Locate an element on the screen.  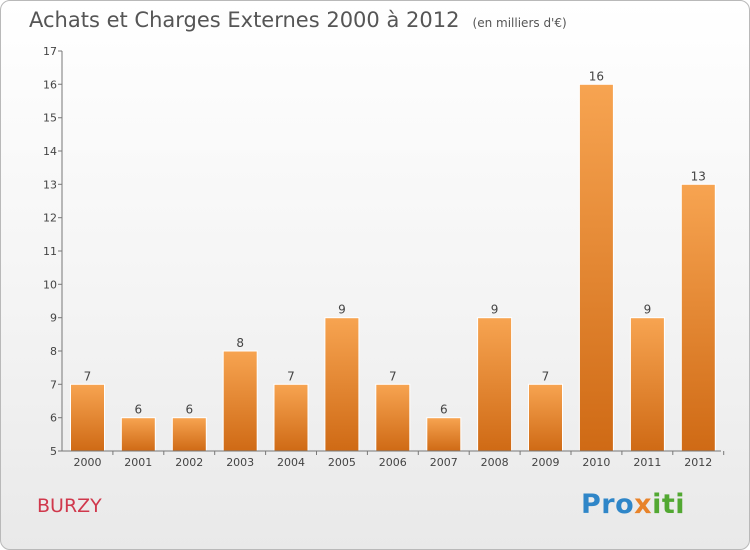
x-tick-label-2000: 2000 is located at coordinates (88, 462).